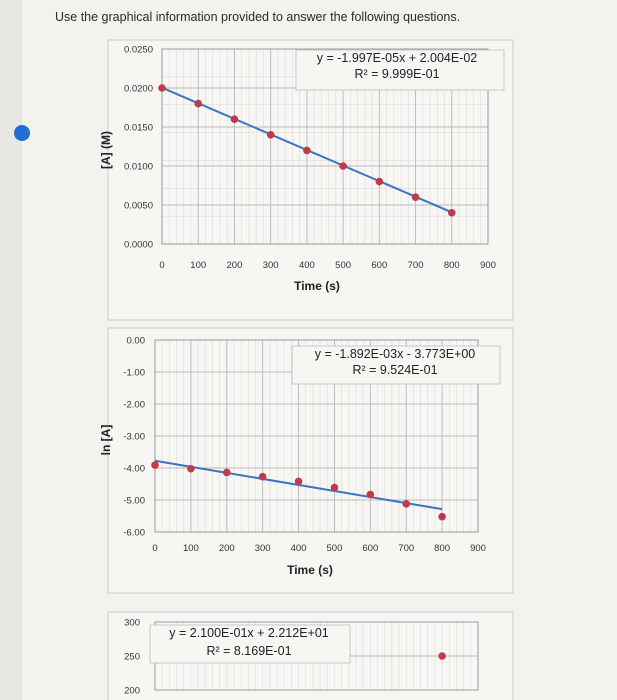 This screenshot has width=617, height=700. Describe the element at coordinates (394, 370) in the screenshot. I see `r-squared-label: R² = 9.524E-01` at that location.